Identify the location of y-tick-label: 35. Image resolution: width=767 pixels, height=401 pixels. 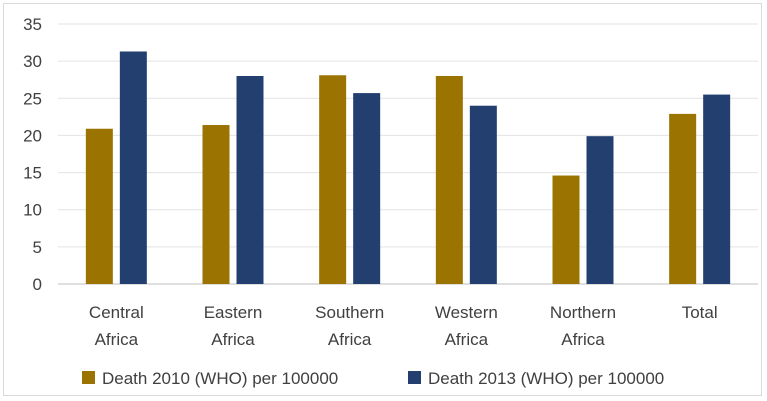
(32, 24).